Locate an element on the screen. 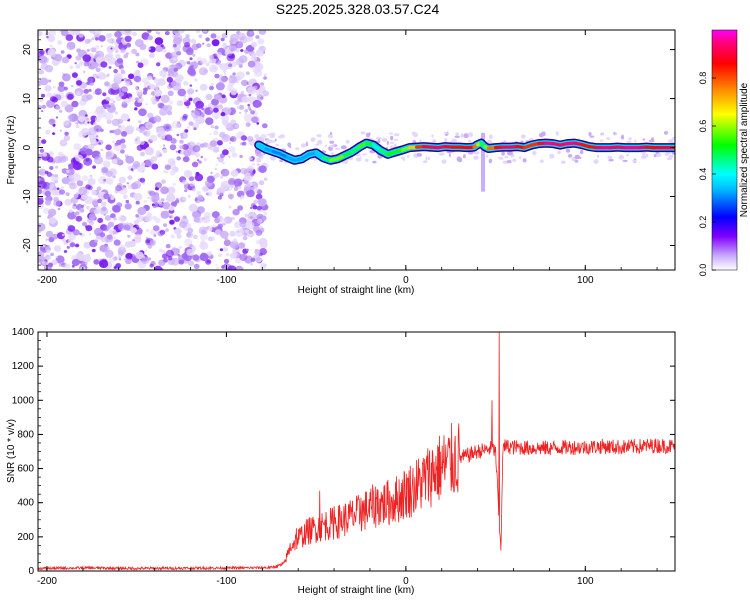 Image resolution: width=750 pixels, height=600 pixels. snr-y-tick-label: 200 is located at coordinates (25, 537).